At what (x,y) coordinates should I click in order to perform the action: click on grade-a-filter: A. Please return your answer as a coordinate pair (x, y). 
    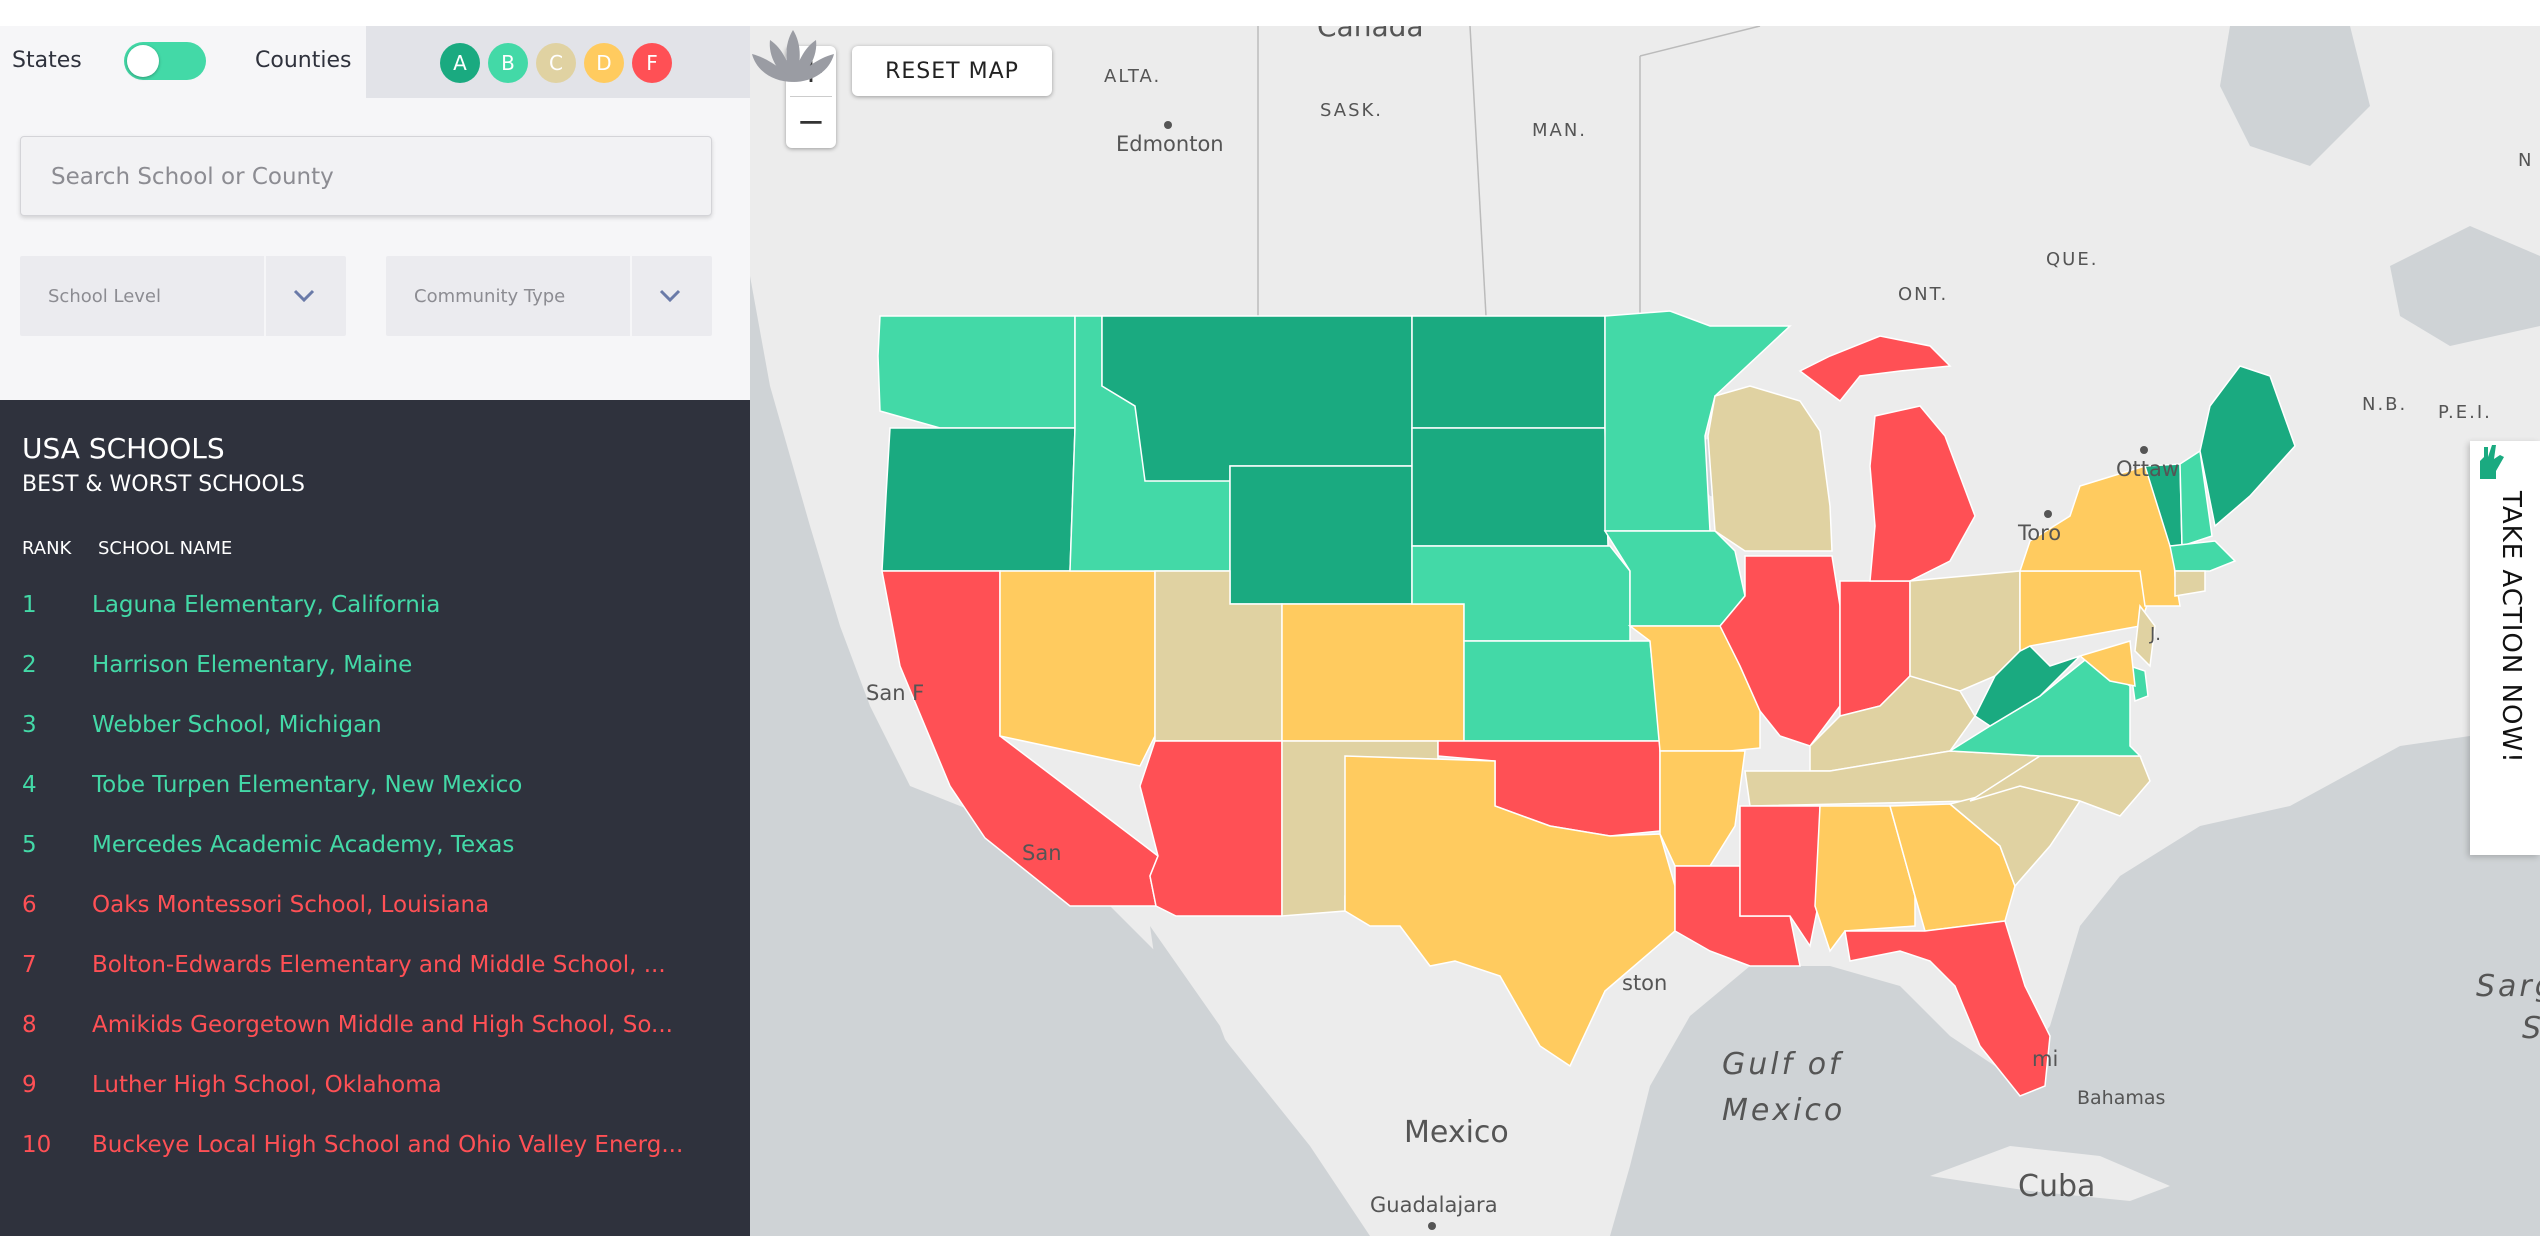
    Looking at the image, I should click on (460, 63).